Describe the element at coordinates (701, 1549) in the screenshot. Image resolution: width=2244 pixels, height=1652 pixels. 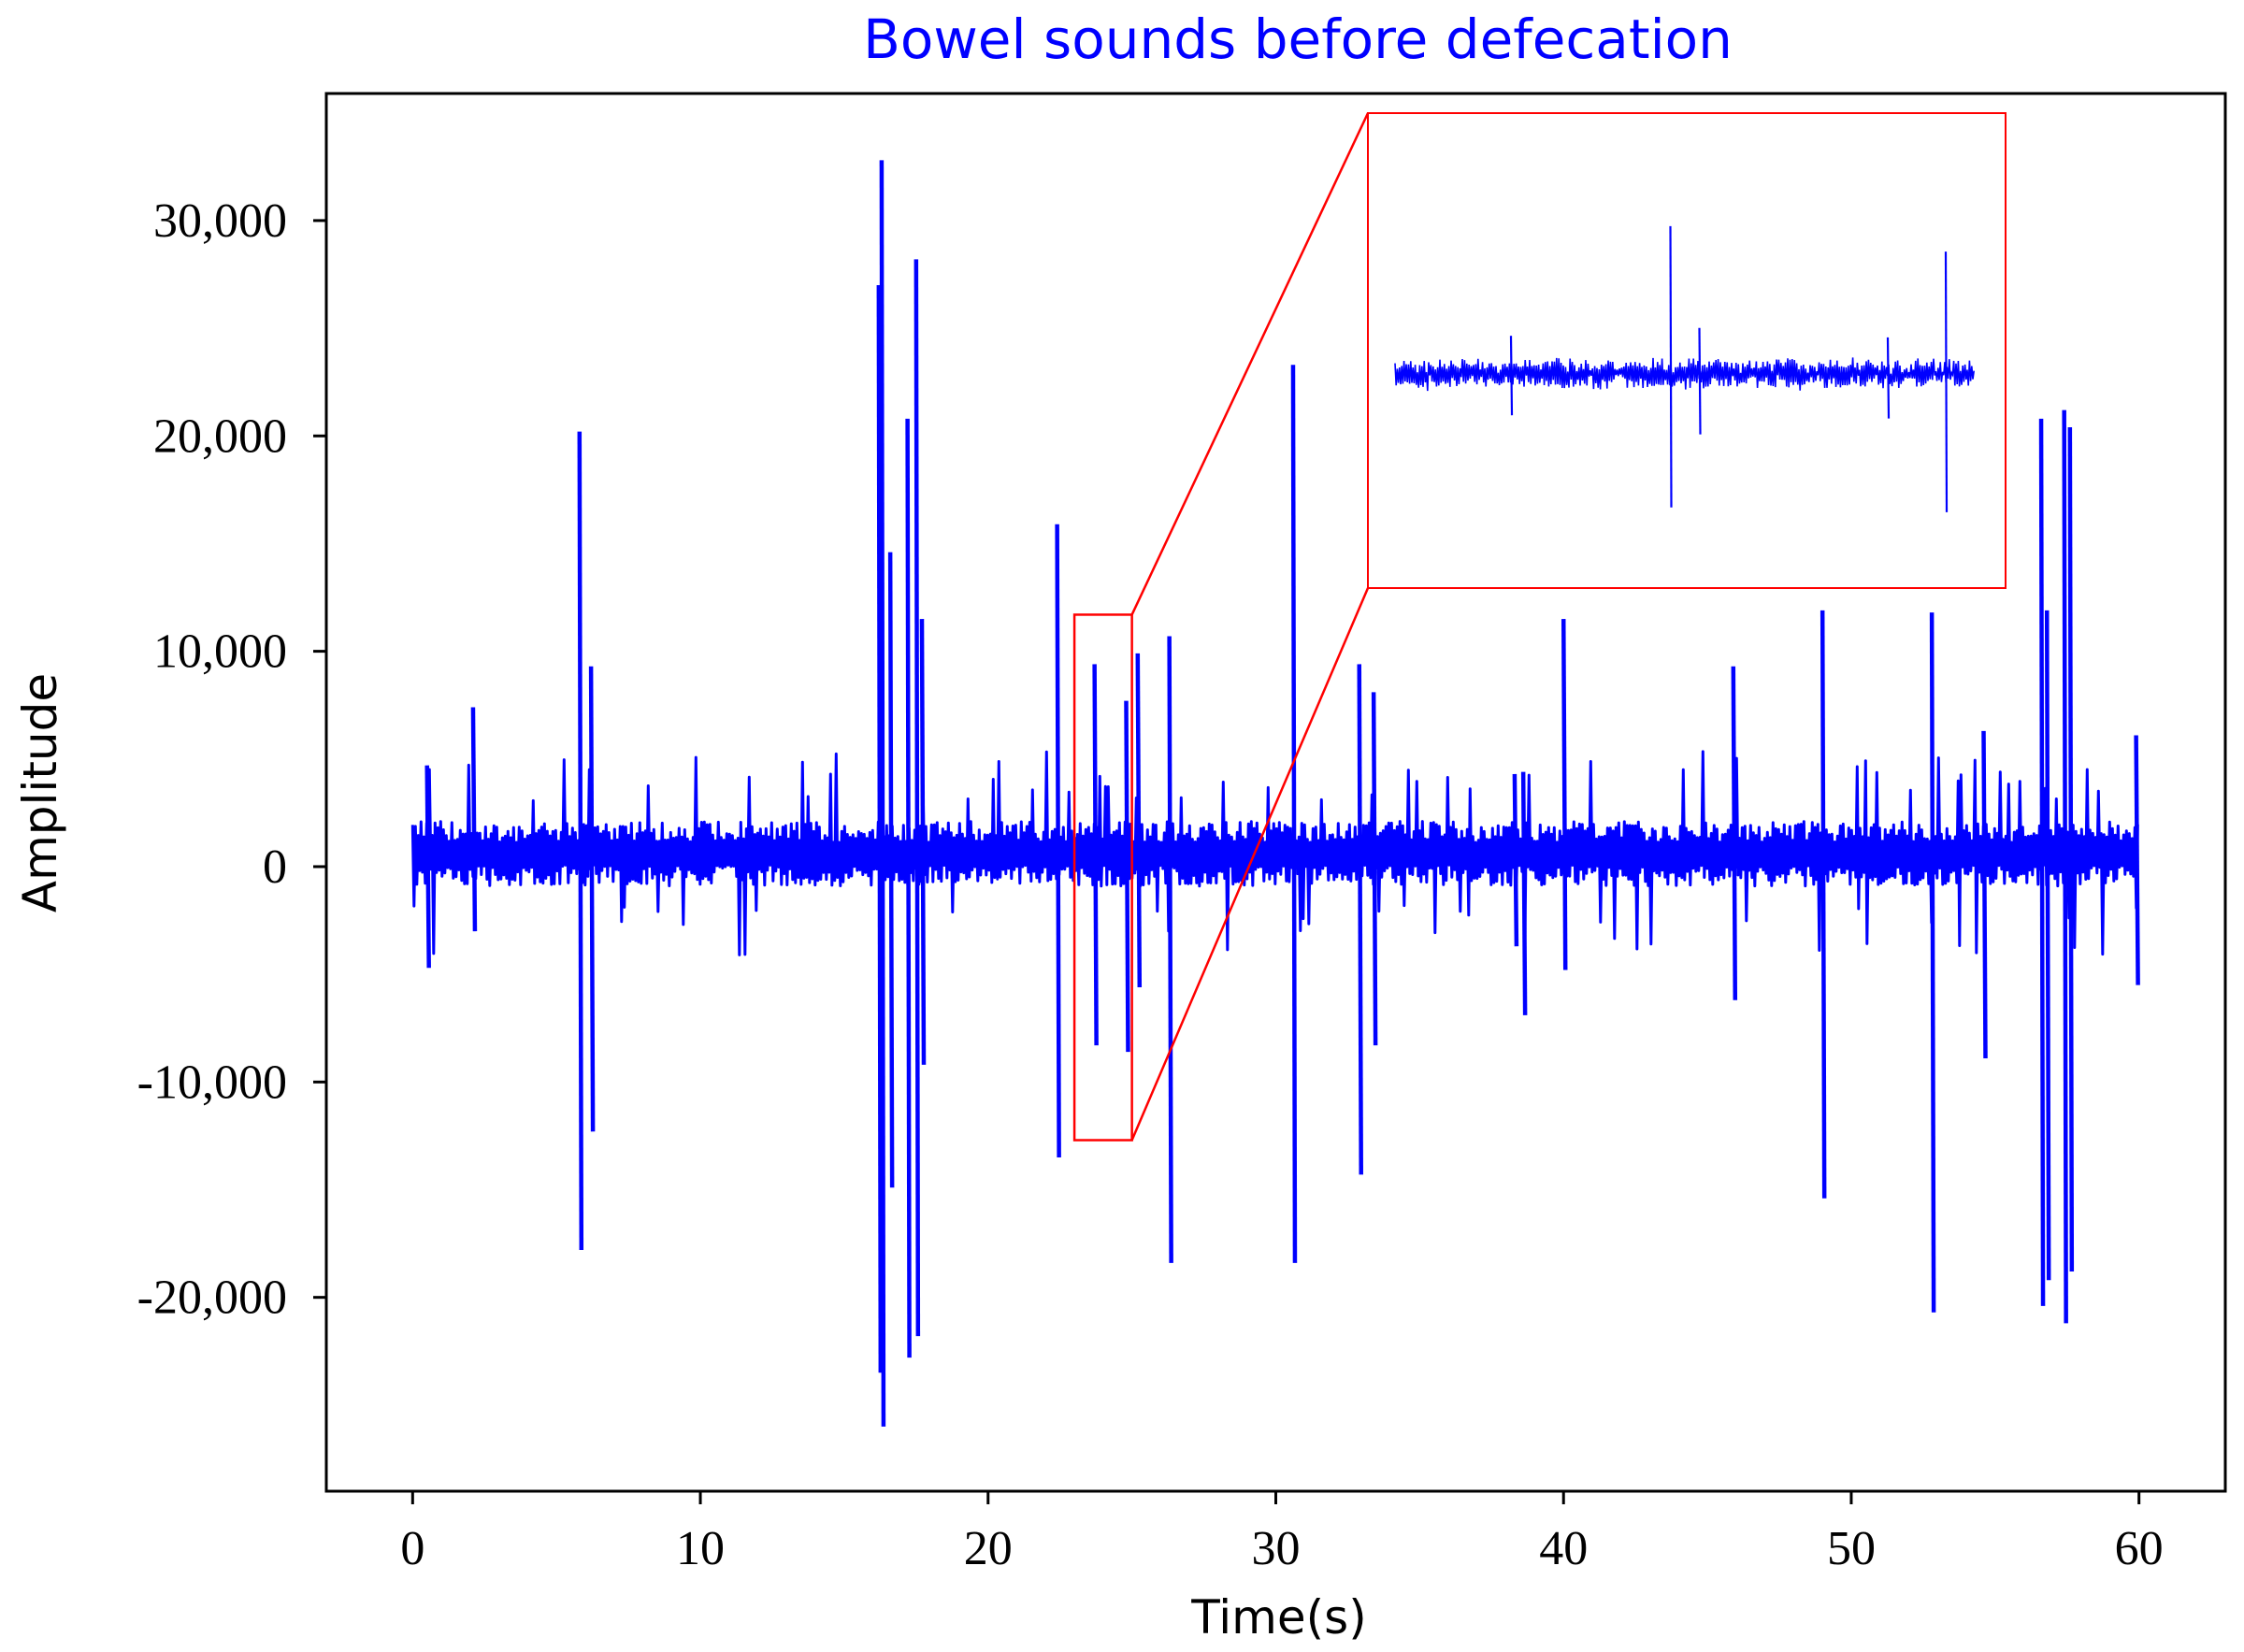
I see `x-tick-label-10: 10` at that location.